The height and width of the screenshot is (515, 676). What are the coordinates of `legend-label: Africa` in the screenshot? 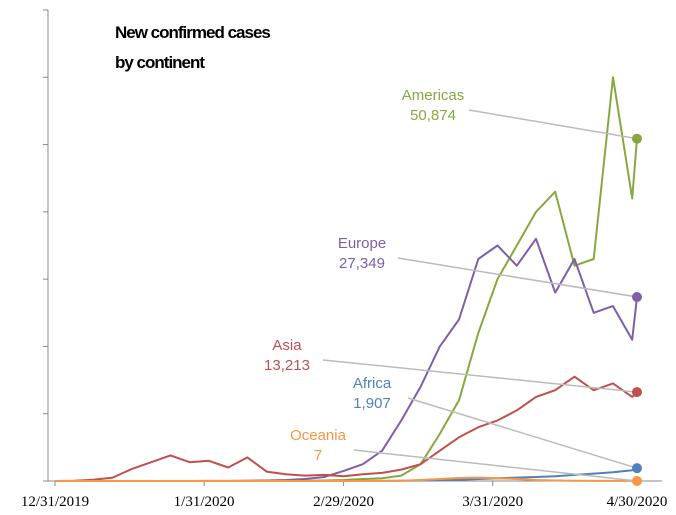 It's located at (372, 383).